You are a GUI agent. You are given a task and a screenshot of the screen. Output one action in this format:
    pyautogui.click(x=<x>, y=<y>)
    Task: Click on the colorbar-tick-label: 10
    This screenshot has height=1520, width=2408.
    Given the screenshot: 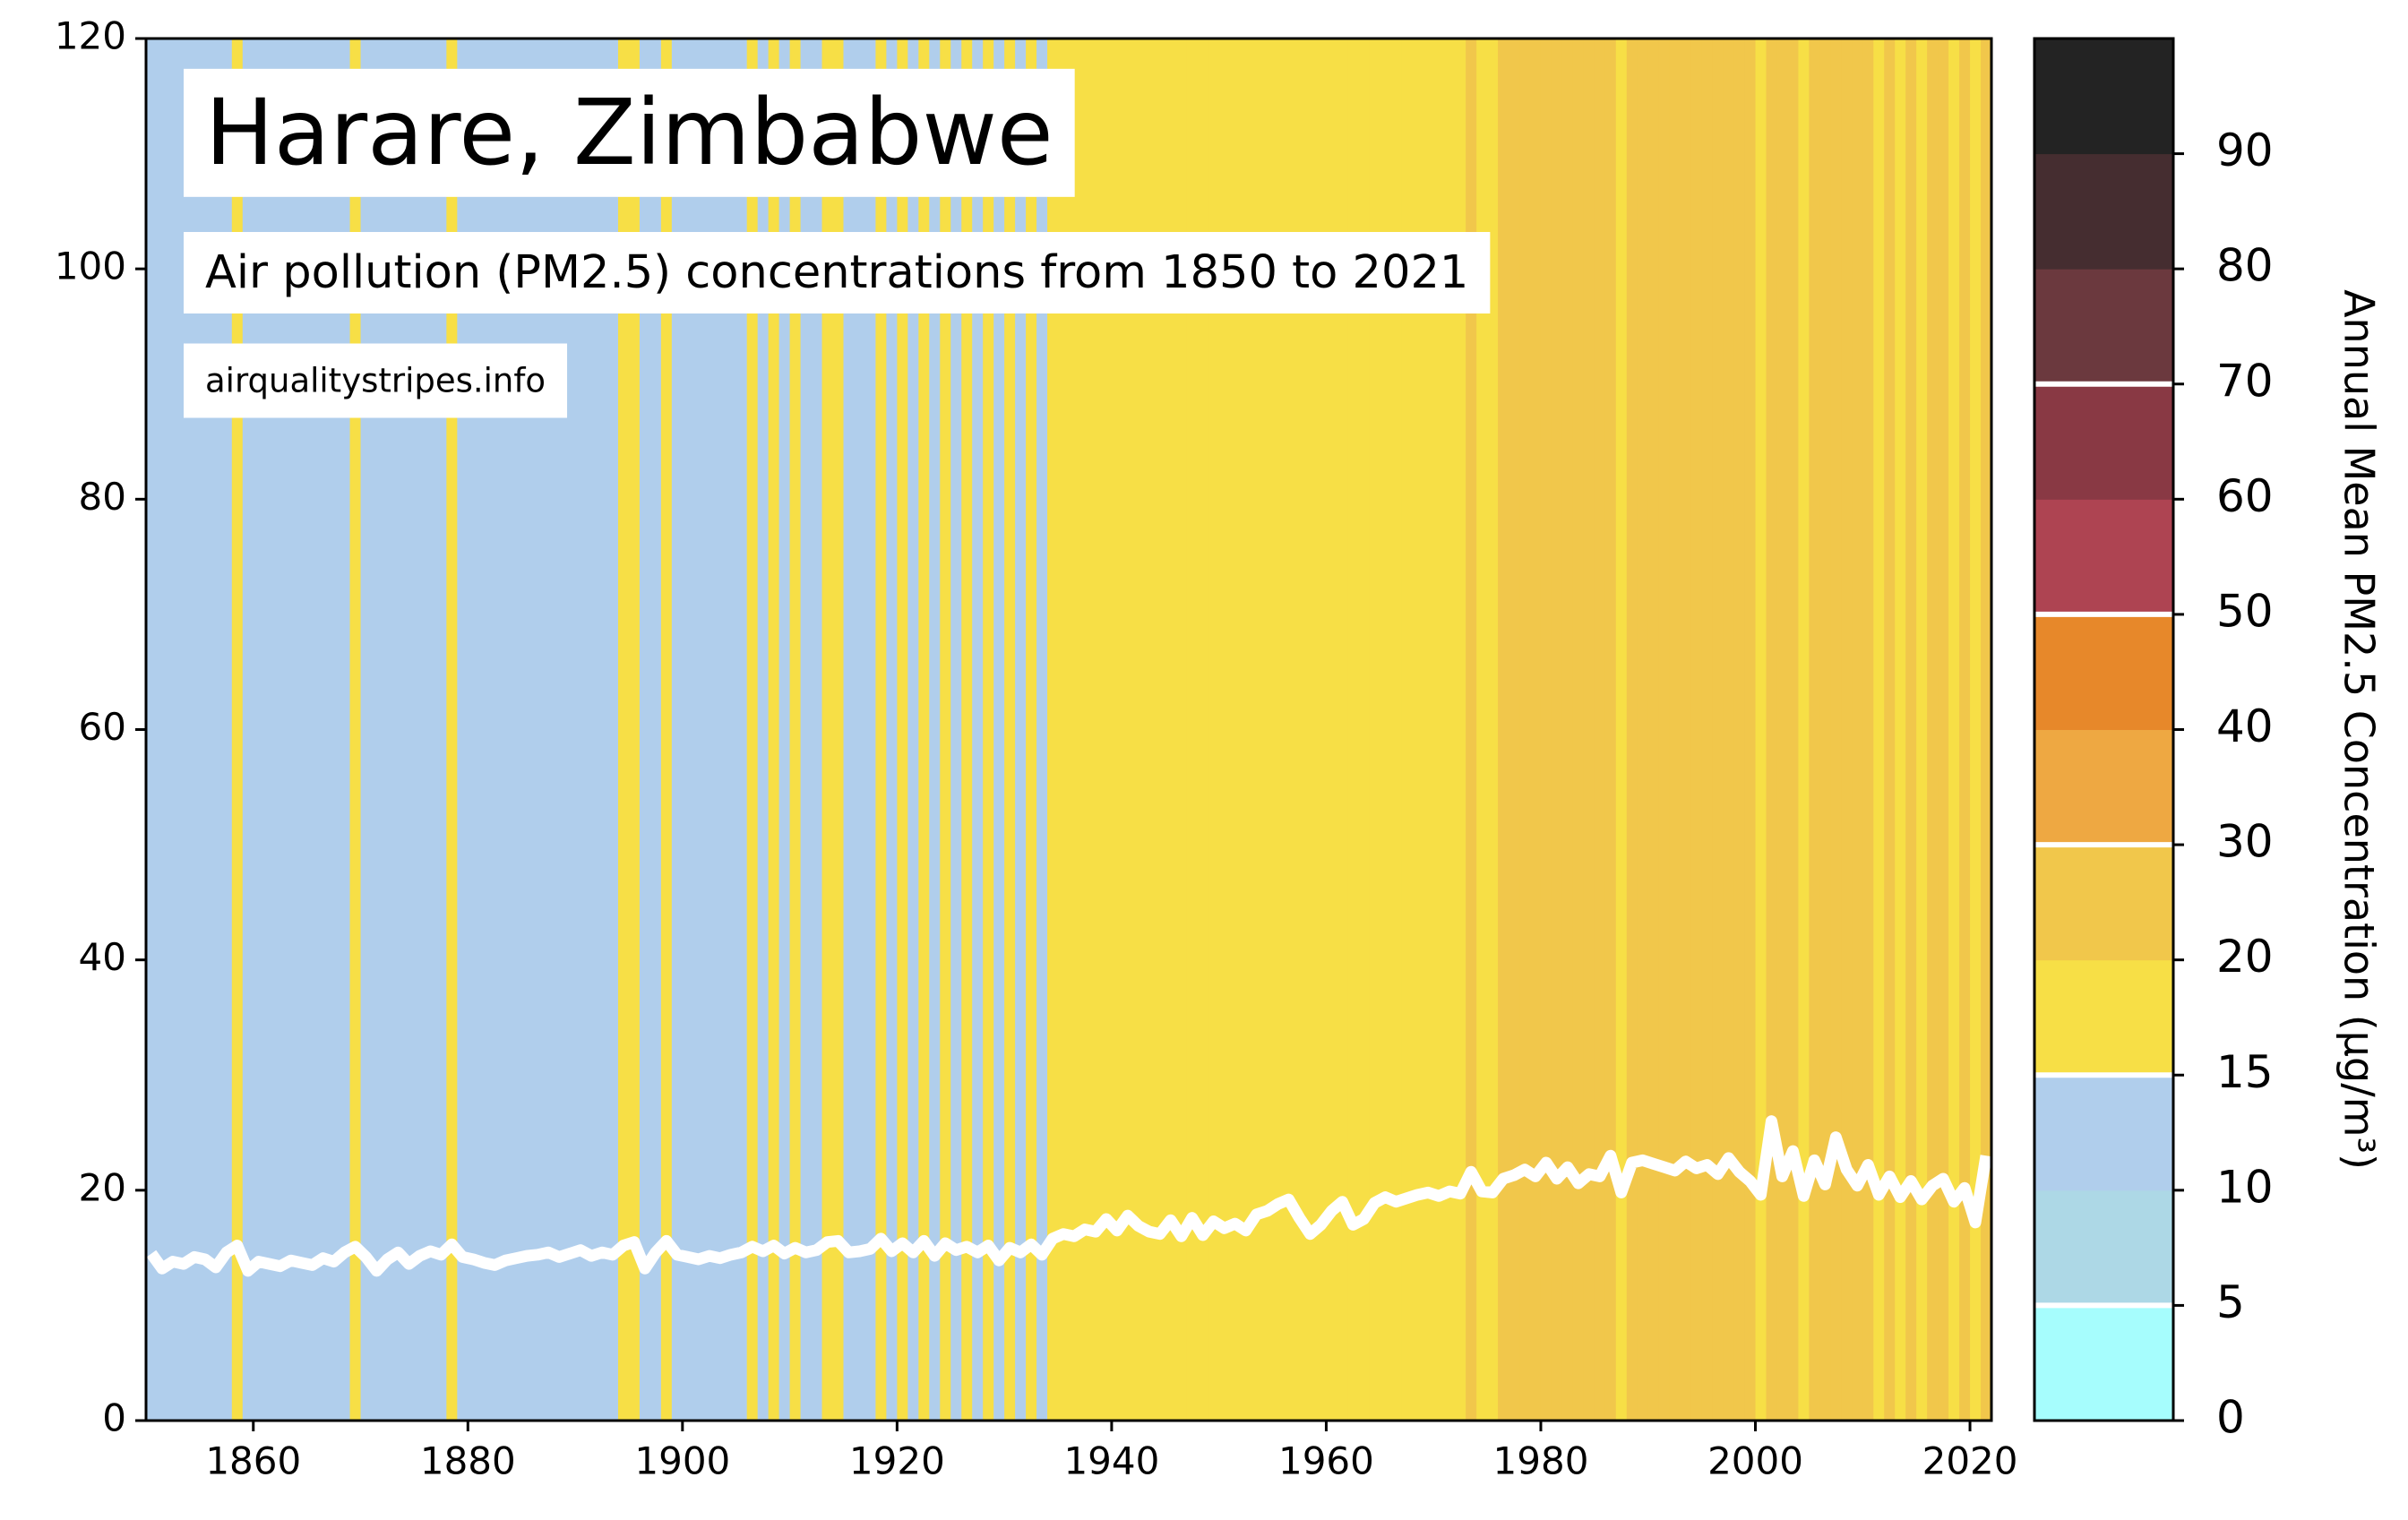 What is the action you would take?
    pyautogui.click(x=2245, y=1187)
    